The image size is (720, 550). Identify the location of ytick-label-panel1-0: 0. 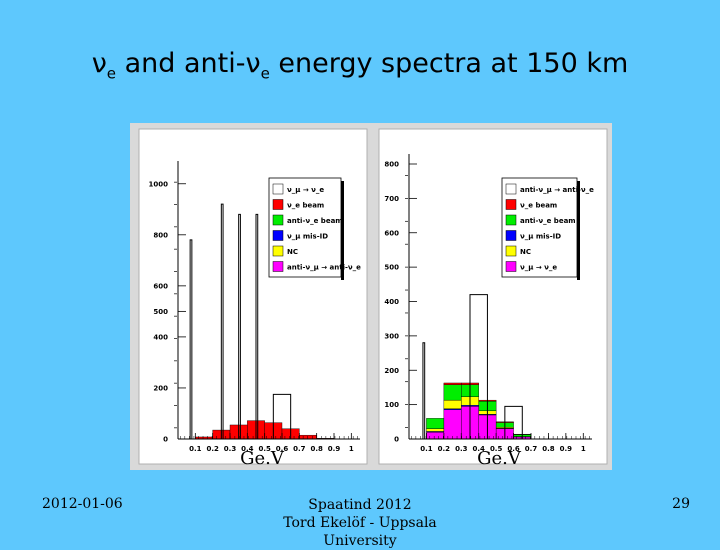
(396, 440).